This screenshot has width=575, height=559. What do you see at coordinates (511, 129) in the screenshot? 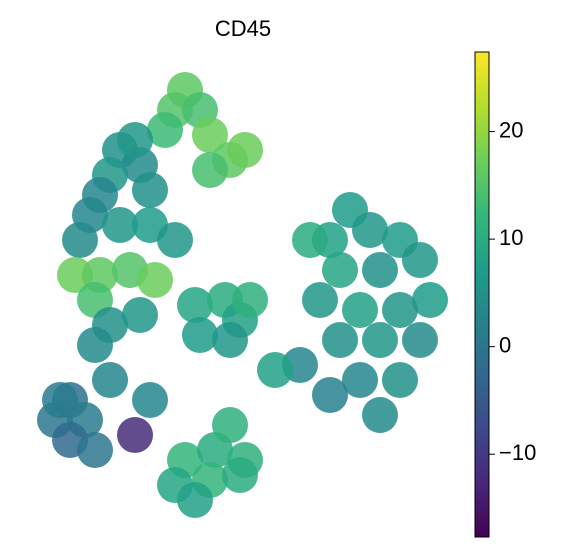
I see `colorbar-tick-label: 20` at bounding box center [511, 129].